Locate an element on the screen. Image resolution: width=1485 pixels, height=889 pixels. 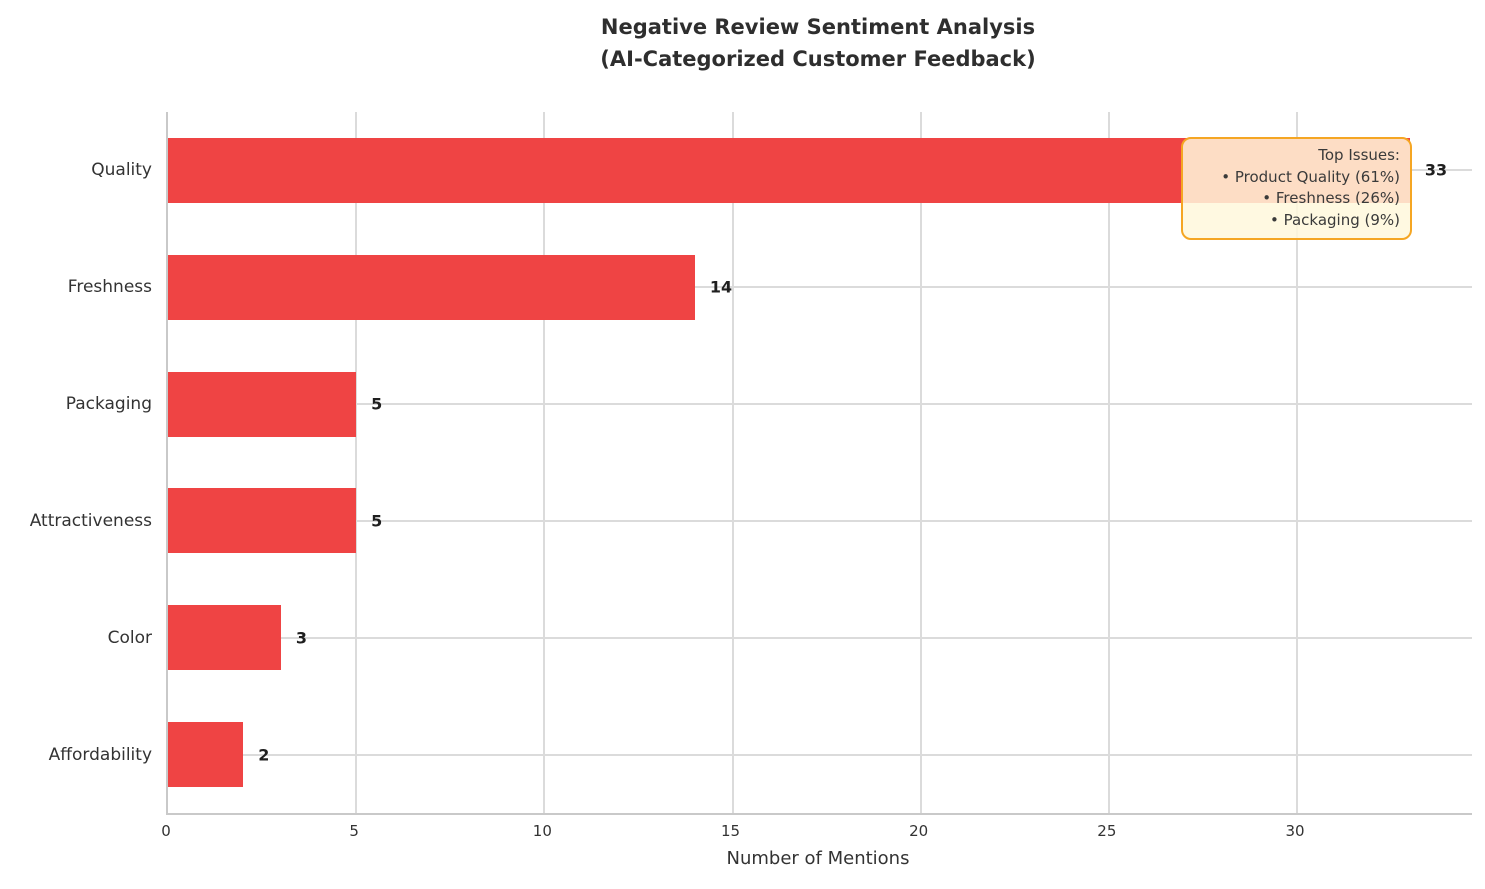
annotation-line: • Product Quality (61%) is located at coordinates (1310, 176).